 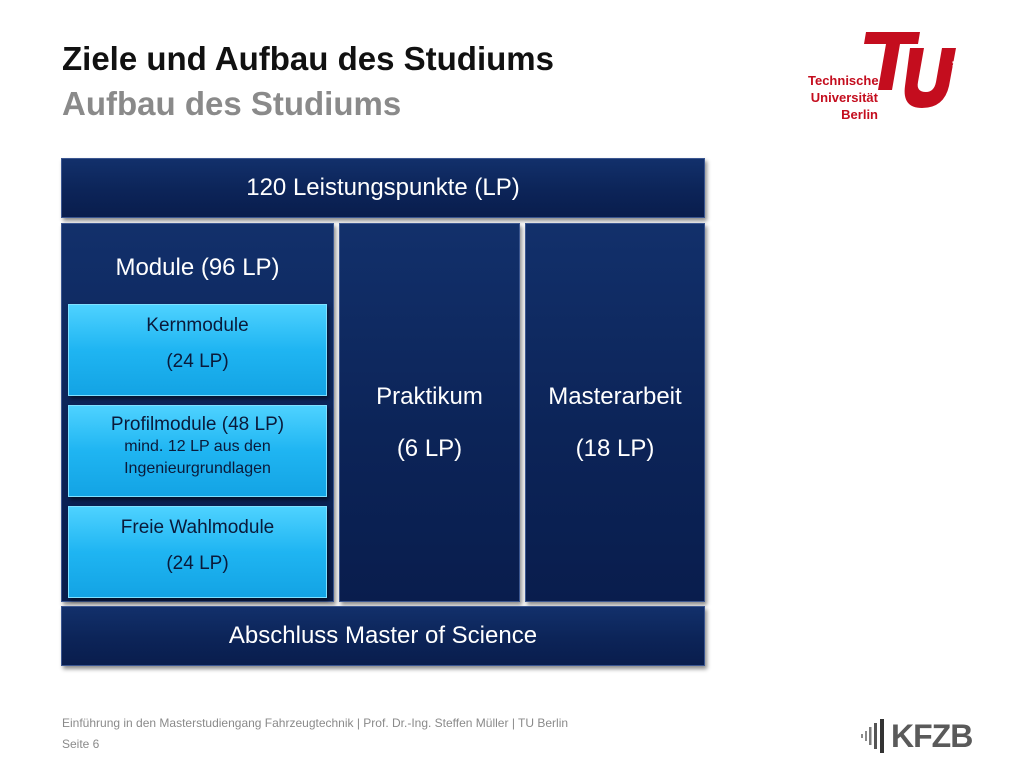 What do you see at coordinates (197, 563) in the screenshot?
I see `wahlmodule-lp: (24 LP)` at bounding box center [197, 563].